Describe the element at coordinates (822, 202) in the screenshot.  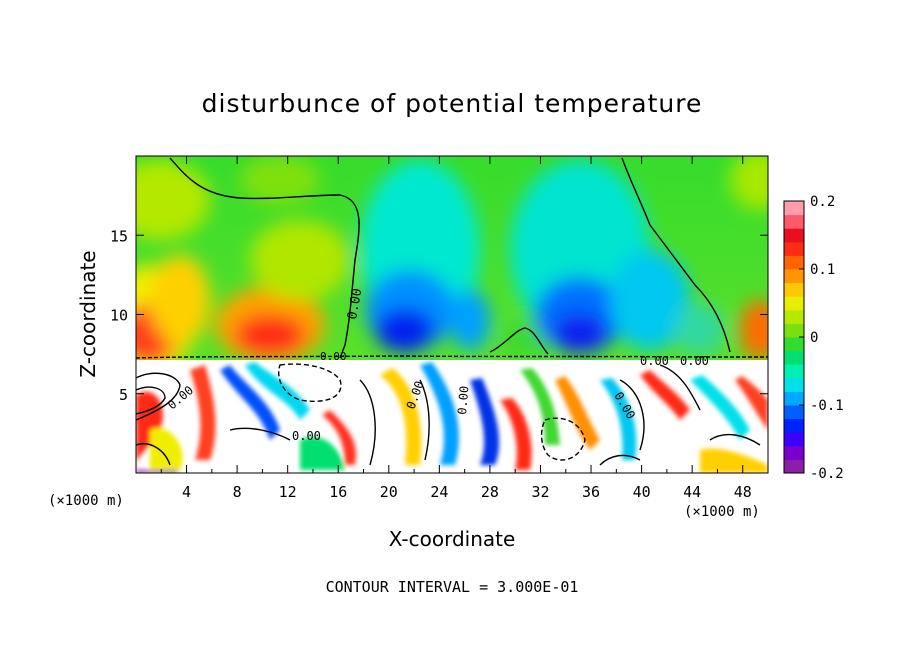
I see `colorbar-tick-label: 0.2` at that location.